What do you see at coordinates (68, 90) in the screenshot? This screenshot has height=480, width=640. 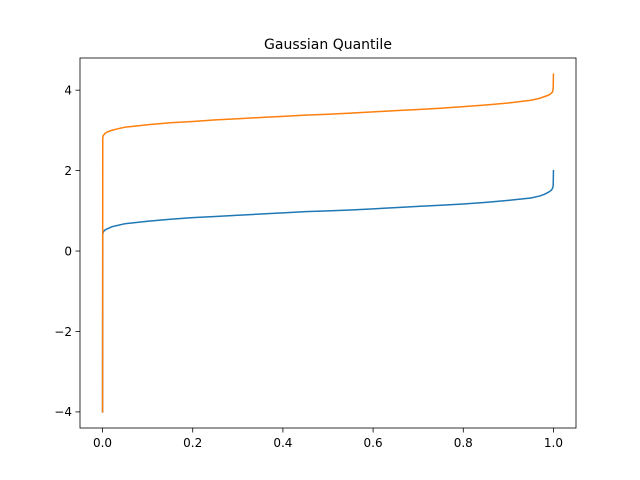 I see `y-tick-label: 4` at bounding box center [68, 90].